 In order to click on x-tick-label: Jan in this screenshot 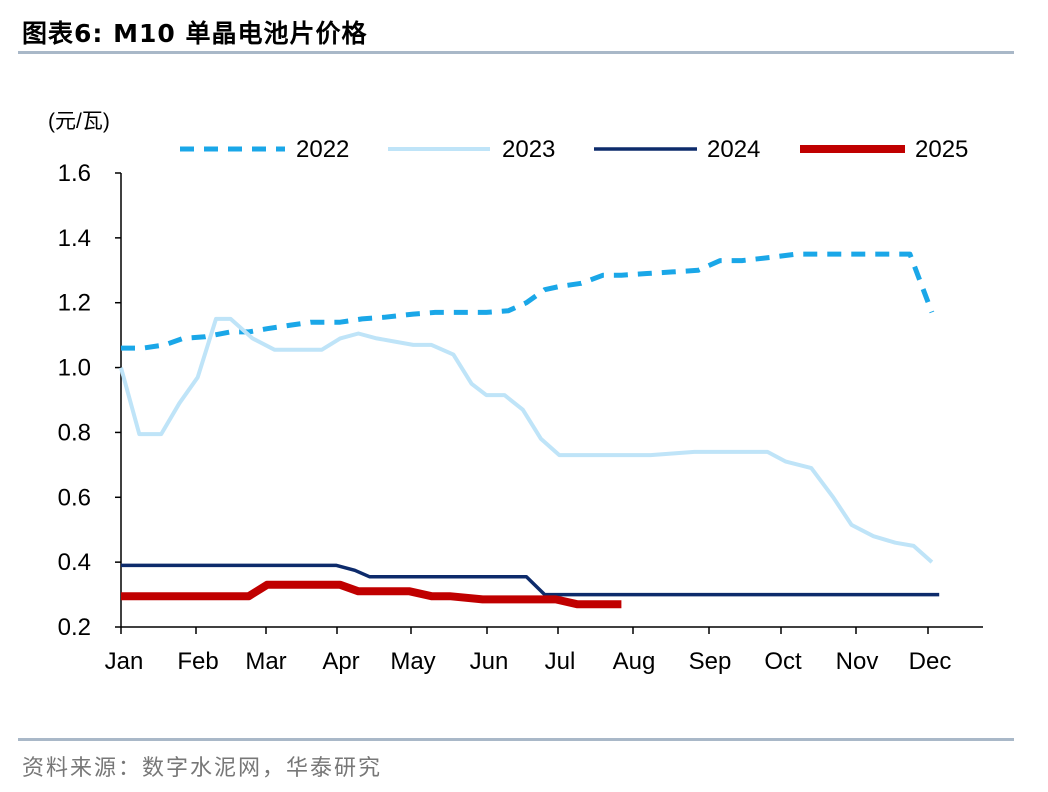, I will do `click(124, 661)`.